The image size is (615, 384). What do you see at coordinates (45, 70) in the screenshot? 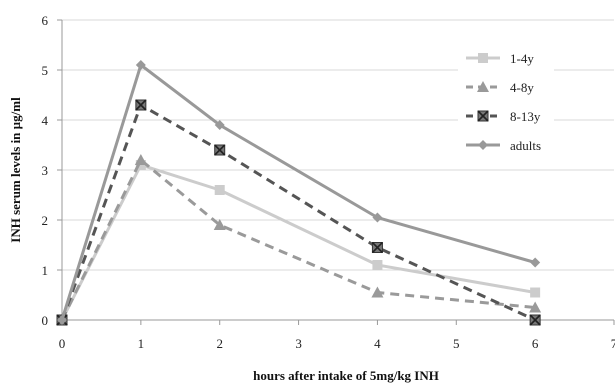
I see `y-tick-label: 5` at bounding box center [45, 70].